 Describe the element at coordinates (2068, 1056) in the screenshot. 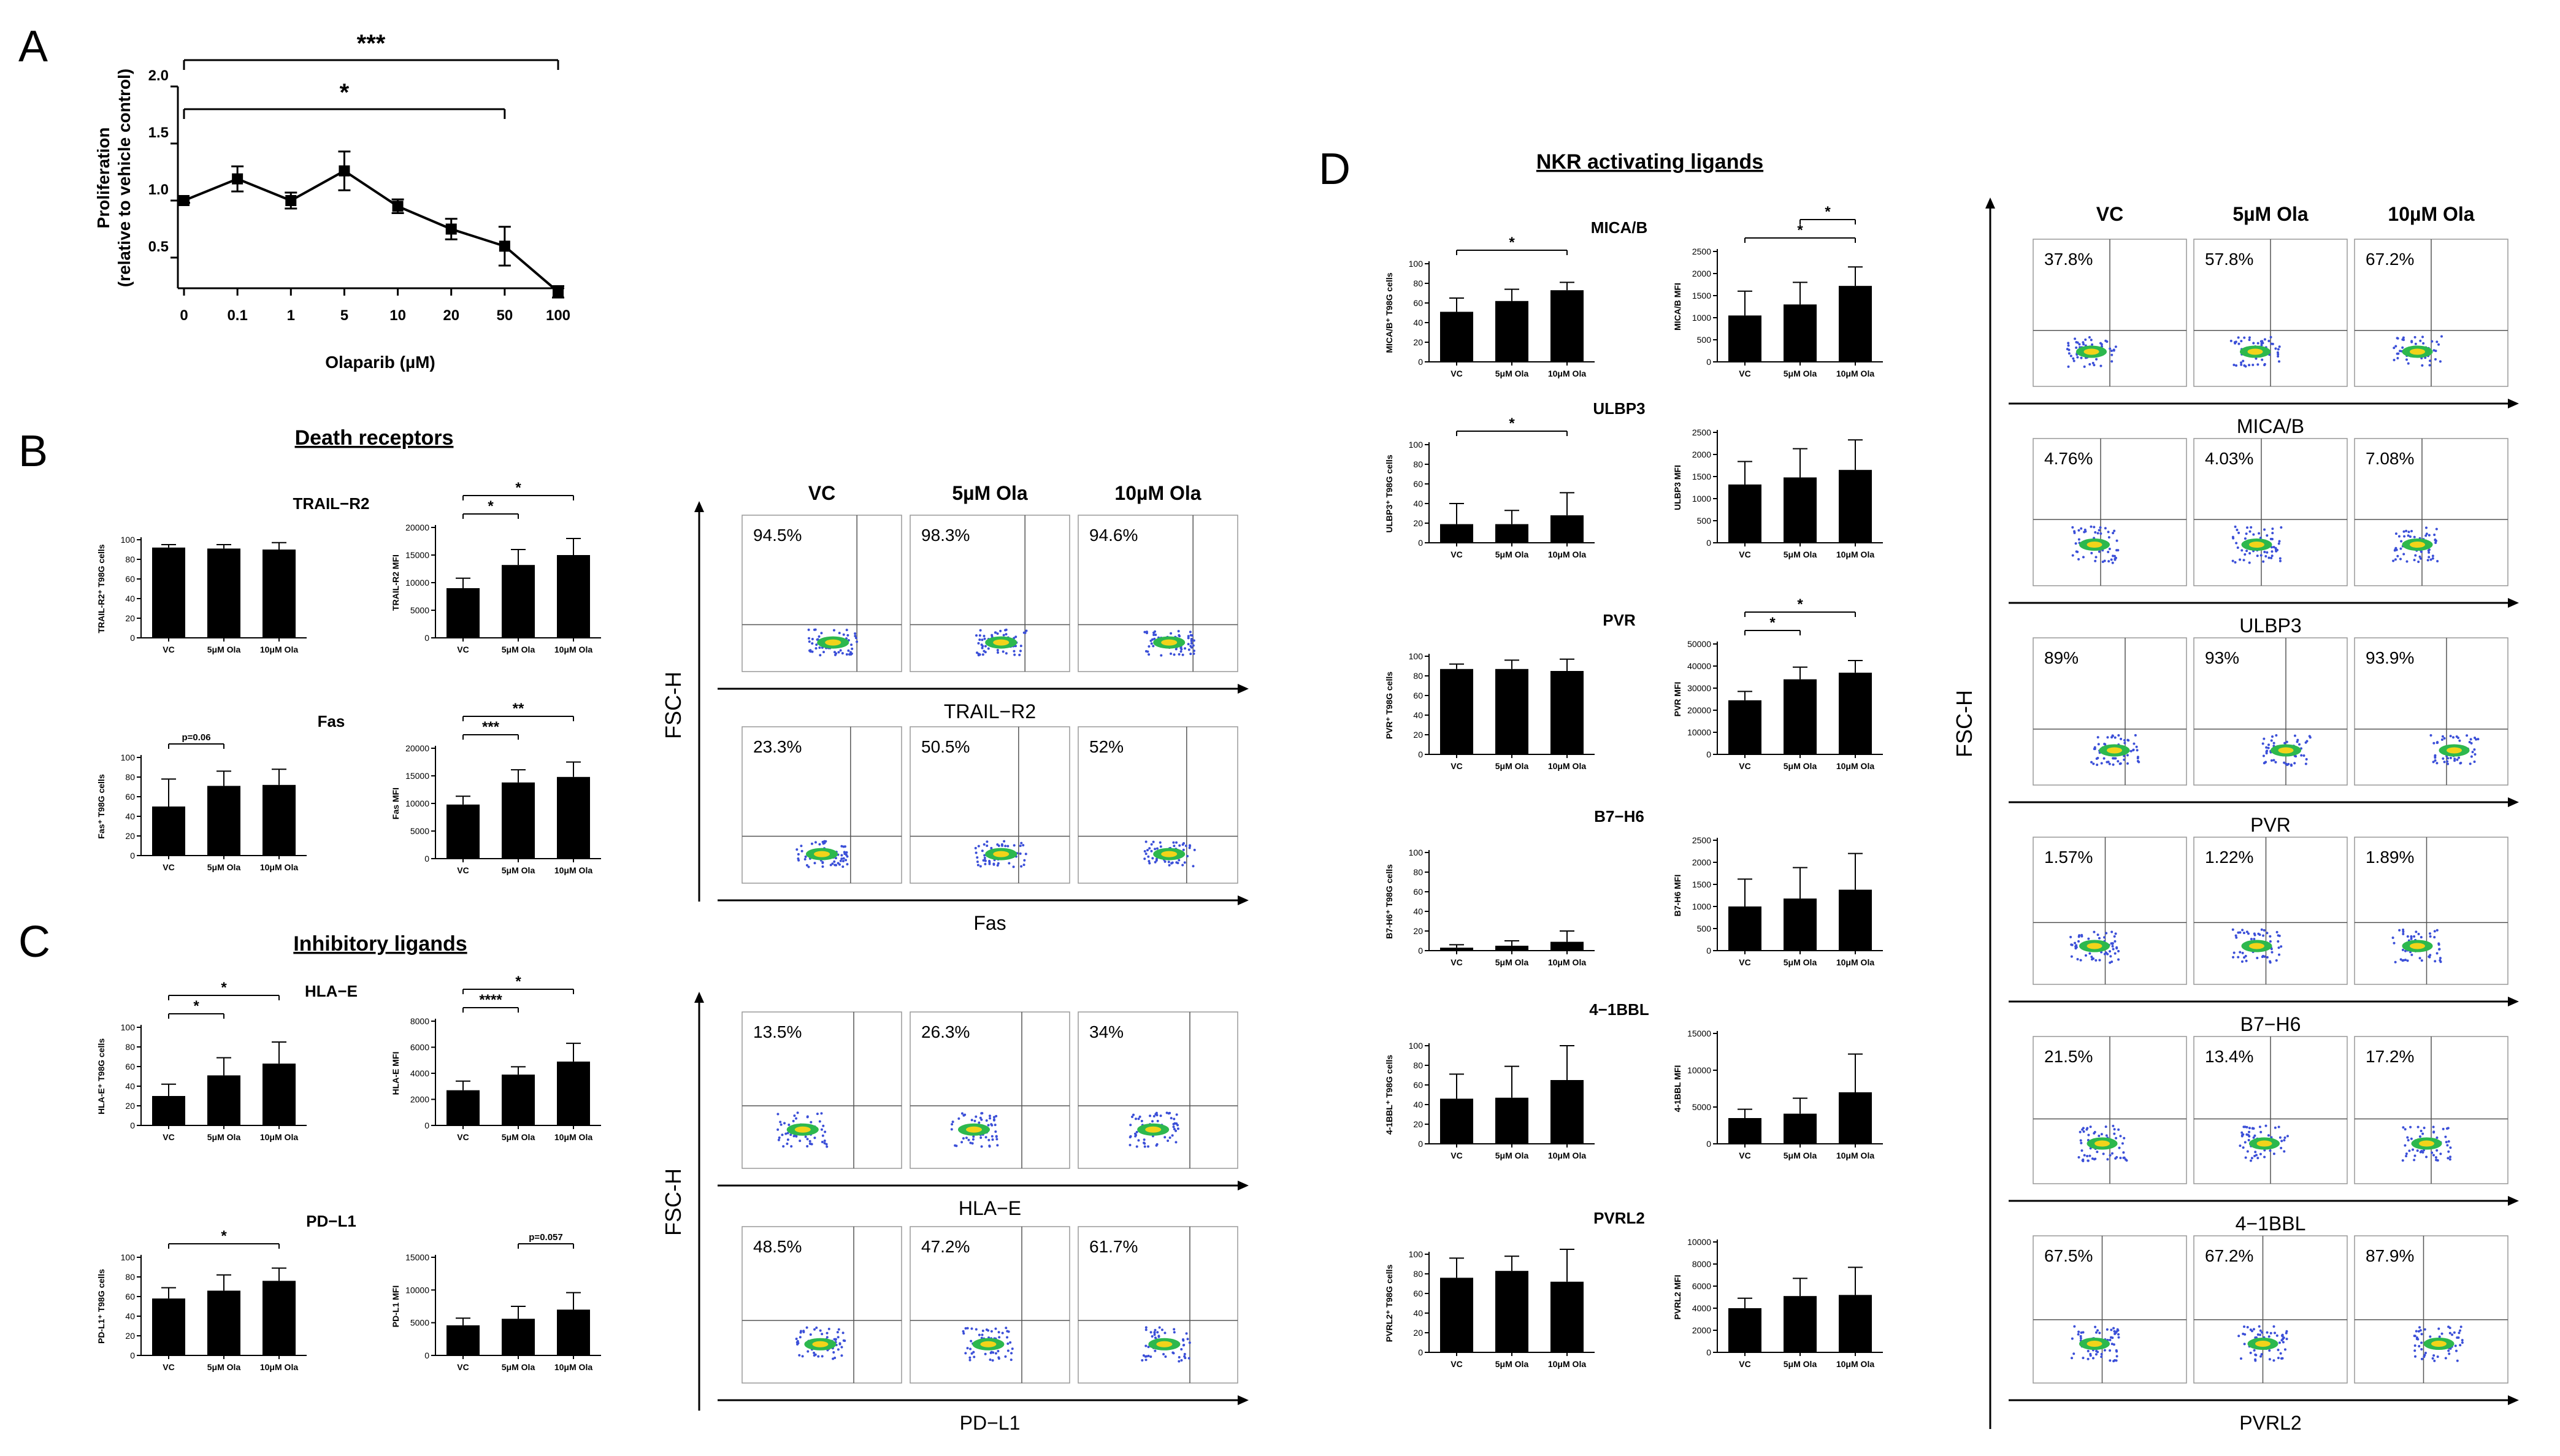

I see `gate-percentage: 21.5%` at that location.